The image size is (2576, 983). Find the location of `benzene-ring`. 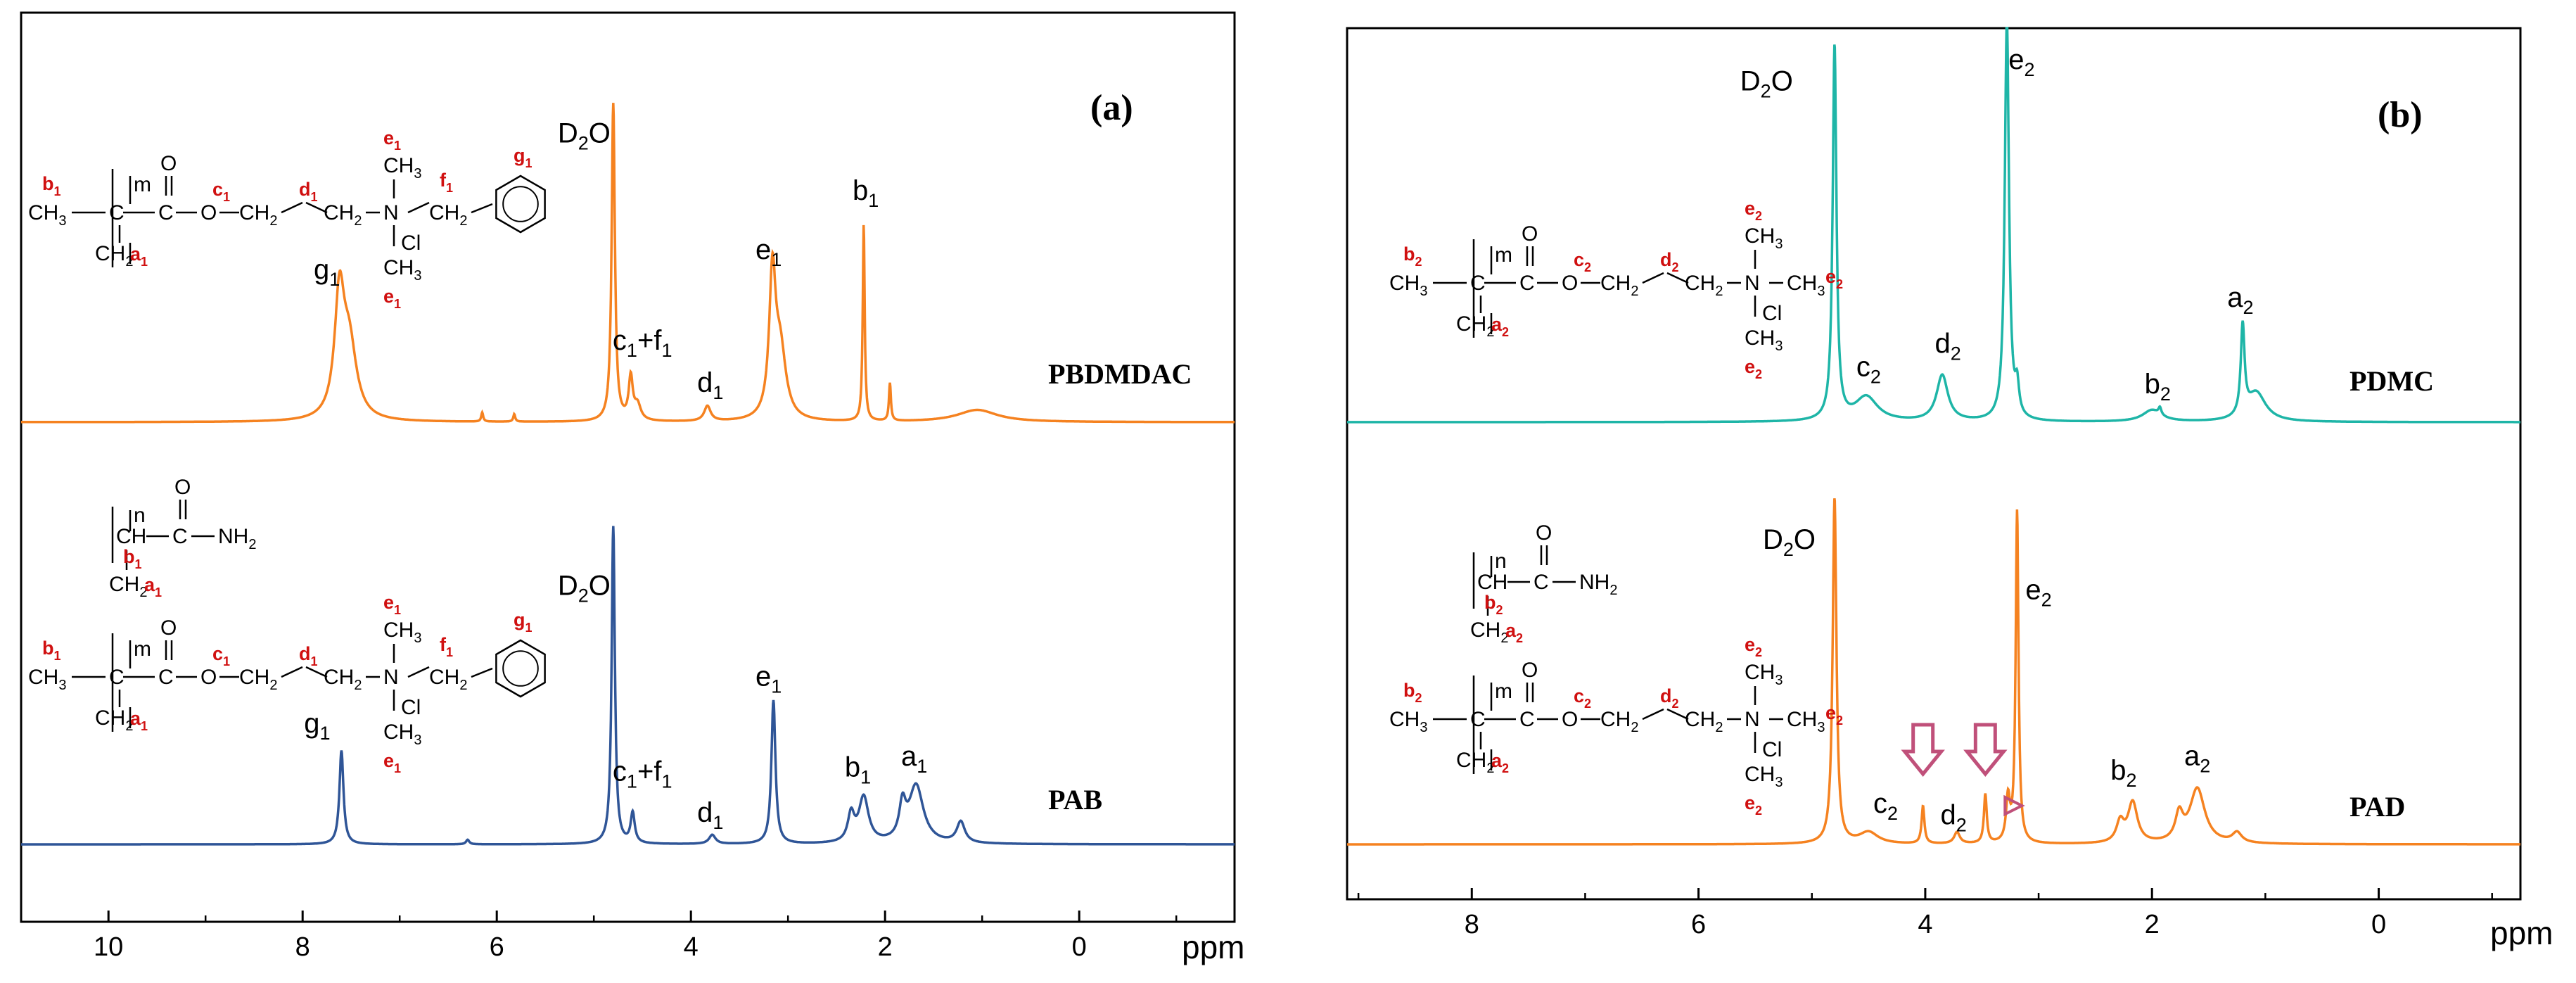

benzene-ring is located at coordinates (520, 668).